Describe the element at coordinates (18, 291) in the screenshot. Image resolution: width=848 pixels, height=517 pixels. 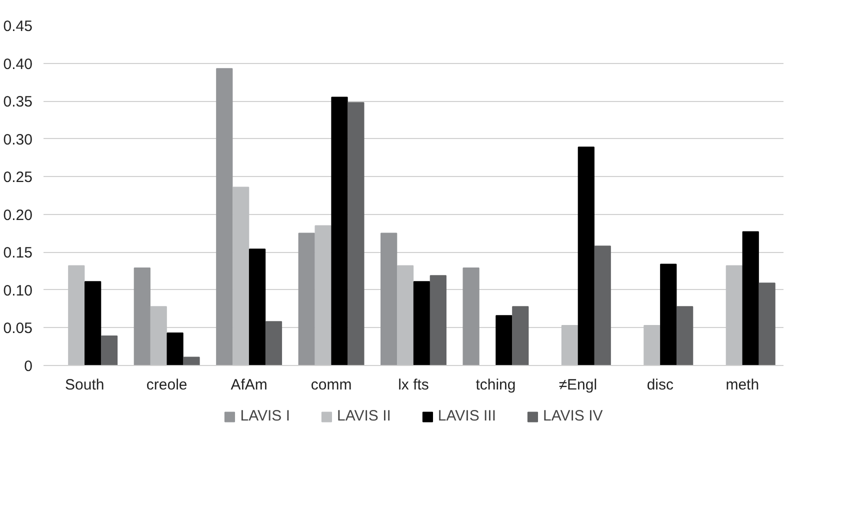
I see `y-tick-label: 0.10` at that location.